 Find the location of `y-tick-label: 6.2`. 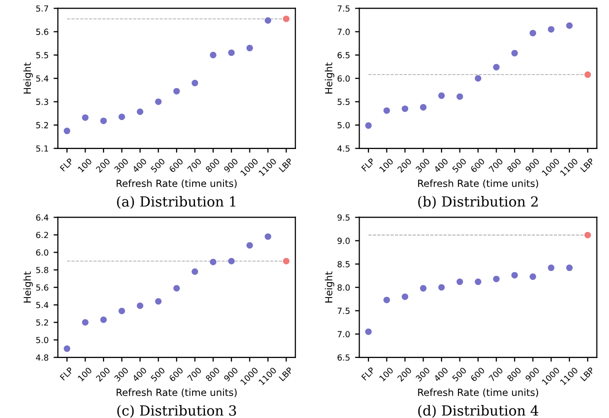

y-tick-label: 6.2 is located at coordinates (42, 235).